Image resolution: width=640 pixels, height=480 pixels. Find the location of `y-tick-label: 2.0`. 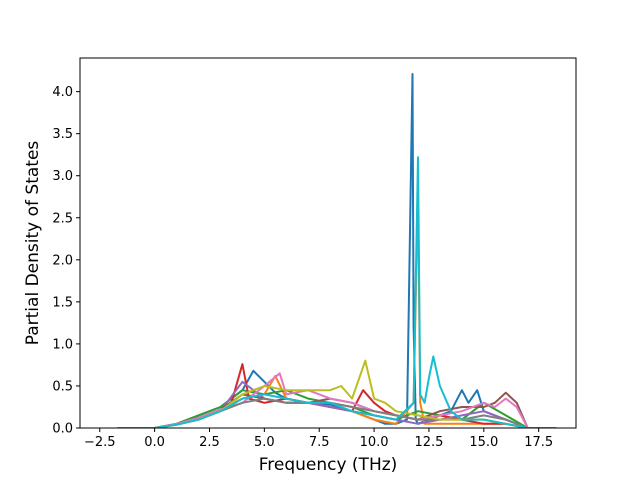

y-tick-label: 2.0 is located at coordinates (62, 260).